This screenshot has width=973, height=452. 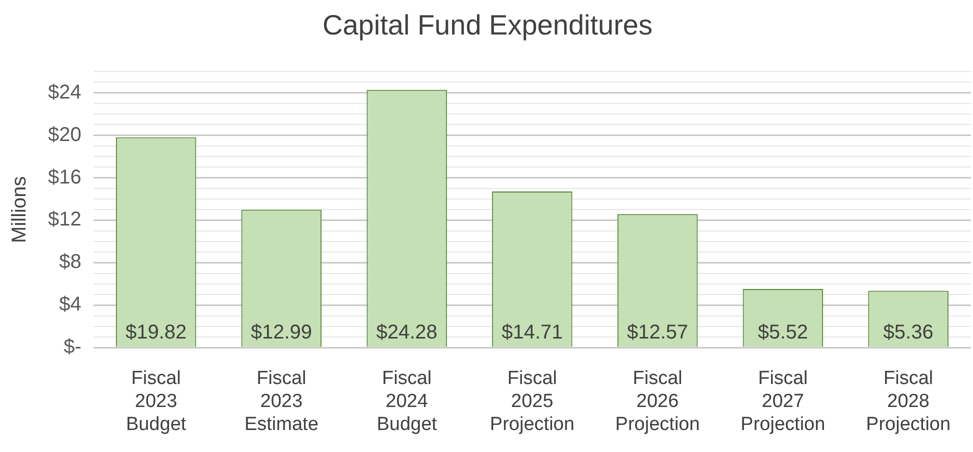 What do you see at coordinates (407, 401) in the screenshot?
I see `x-tick-label: Fiscal 2024 Budget` at bounding box center [407, 401].